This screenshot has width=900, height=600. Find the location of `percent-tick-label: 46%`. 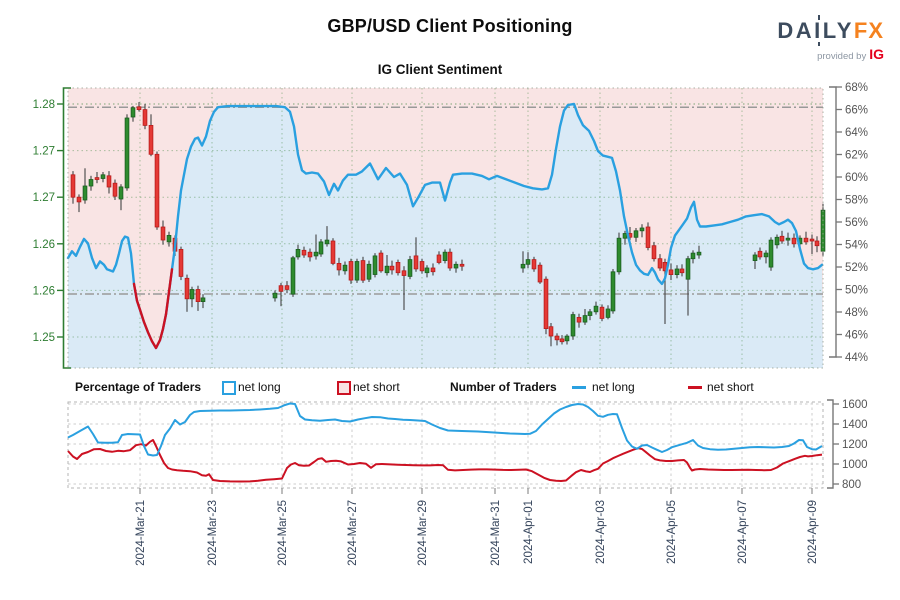

percent-tick-label: 46% is located at coordinates (856, 336).